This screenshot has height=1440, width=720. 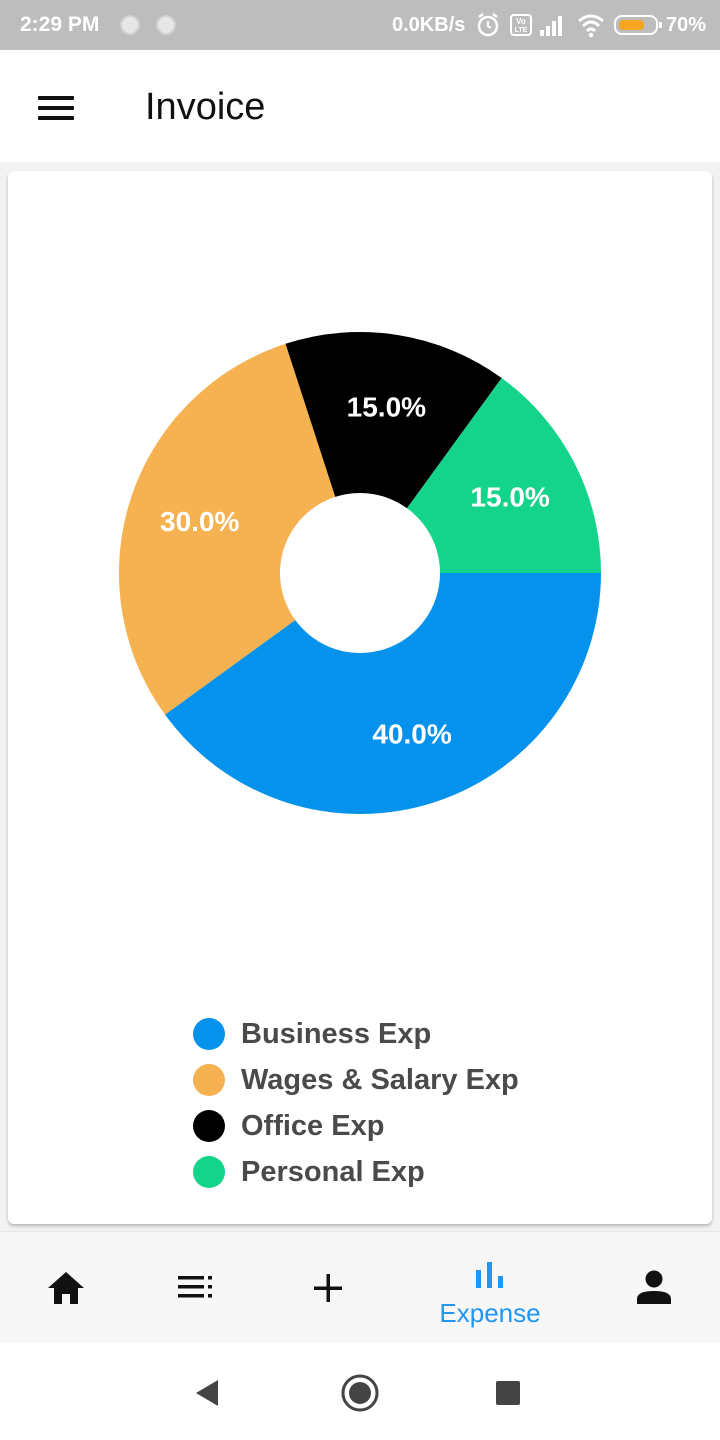 What do you see at coordinates (208, 1393) in the screenshot?
I see `back-icon` at bounding box center [208, 1393].